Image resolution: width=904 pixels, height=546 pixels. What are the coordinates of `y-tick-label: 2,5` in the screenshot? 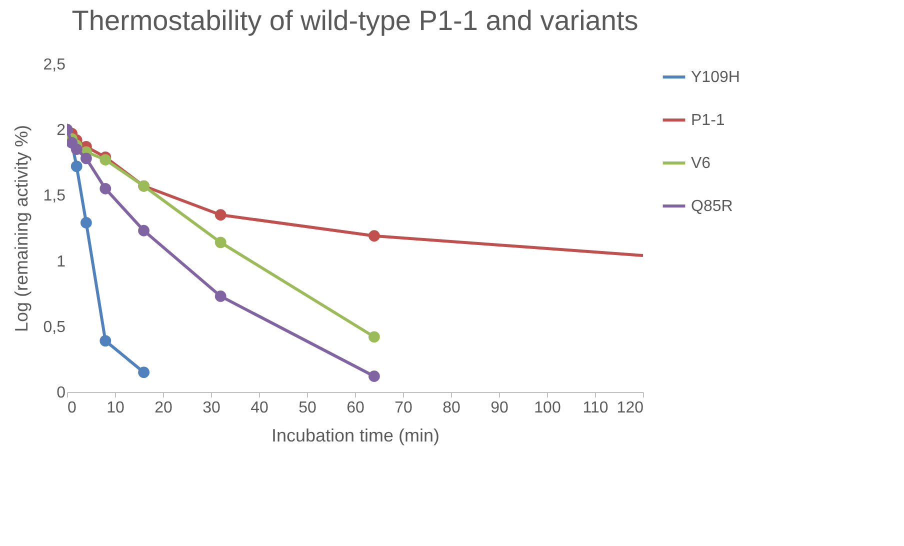 It's located at (54, 65).